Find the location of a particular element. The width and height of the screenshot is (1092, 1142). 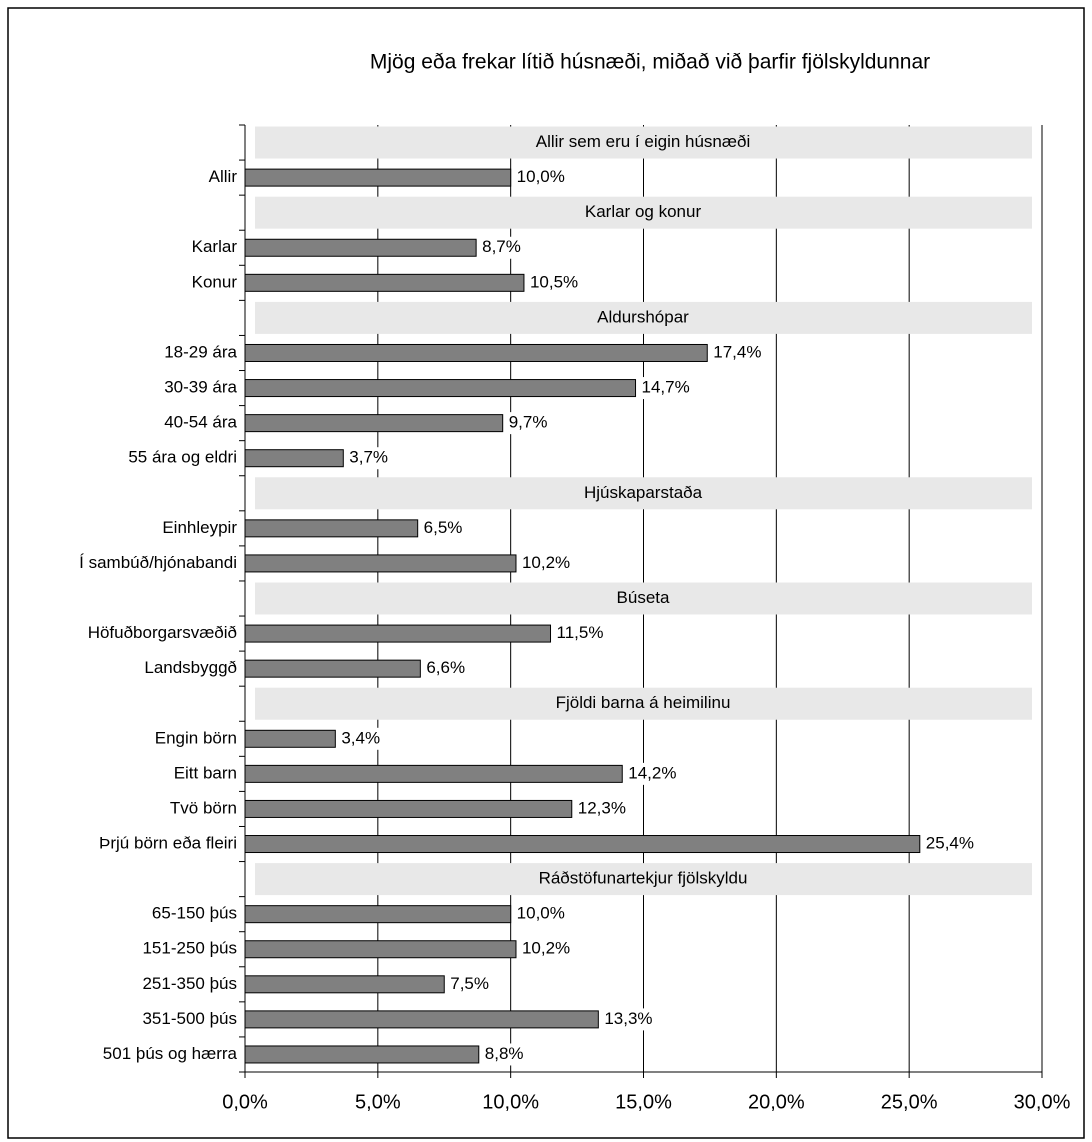

y-tick-label: 501 þús og hærra is located at coordinates (170, 1053).